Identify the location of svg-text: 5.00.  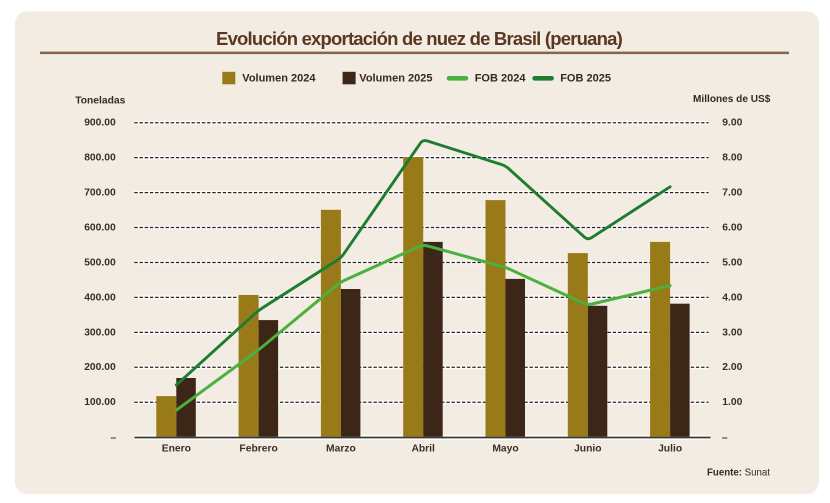
(732, 262).